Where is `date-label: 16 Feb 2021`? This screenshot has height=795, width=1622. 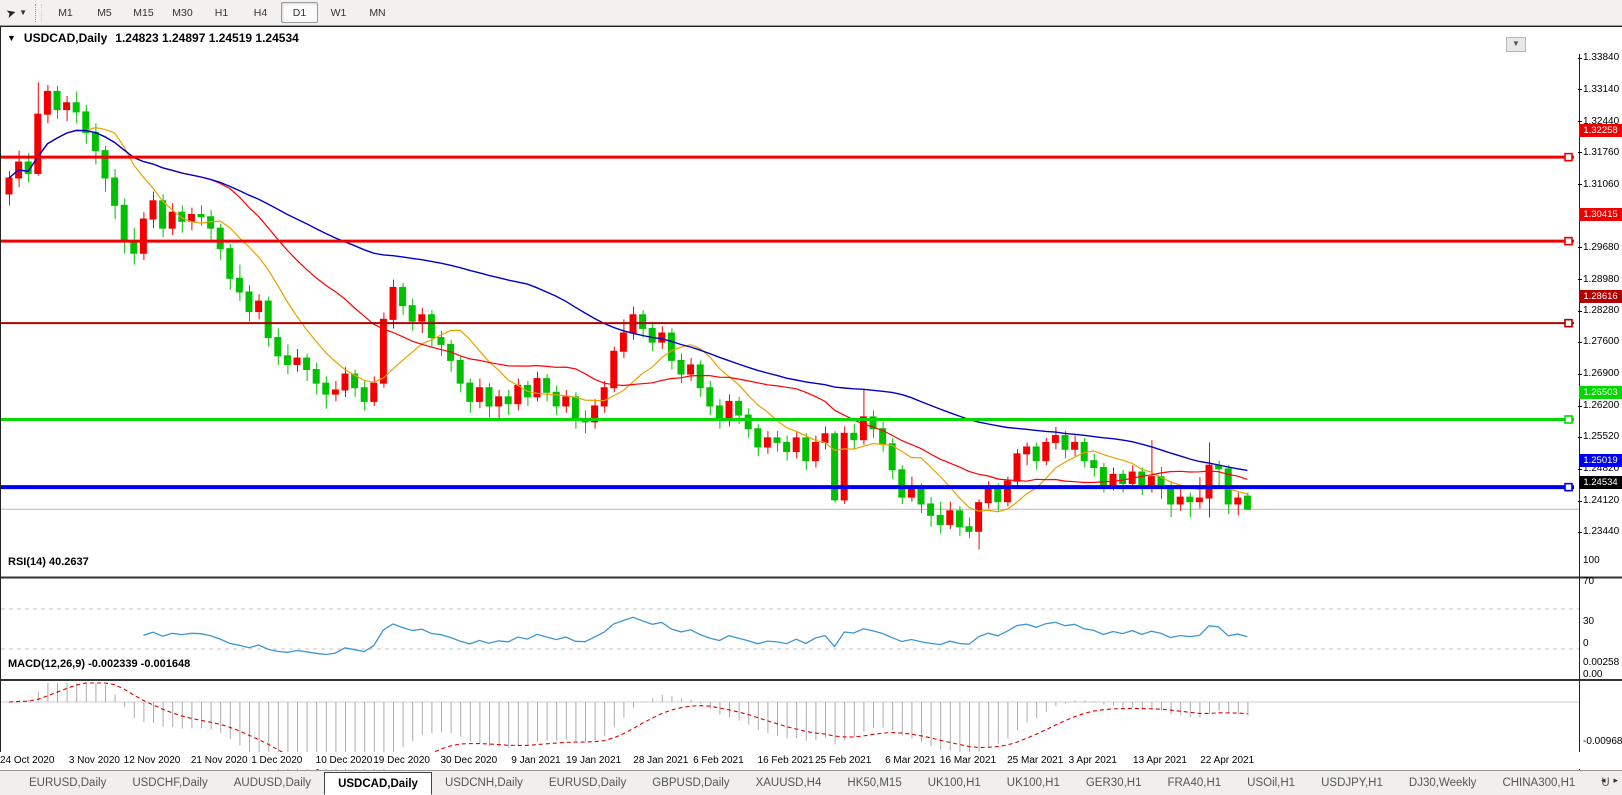 date-label: 16 Feb 2021 is located at coordinates (785, 760).